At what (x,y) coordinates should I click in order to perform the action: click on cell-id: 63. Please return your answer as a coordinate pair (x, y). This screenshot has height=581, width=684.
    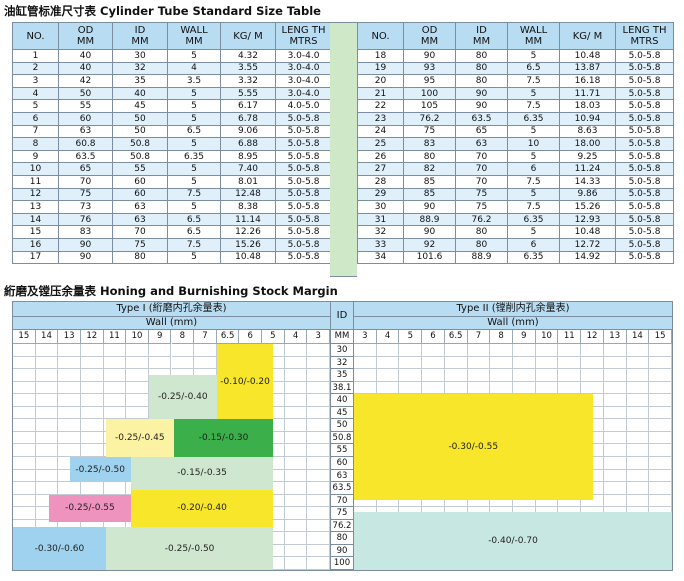
    Looking at the image, I should click on (481, 144).